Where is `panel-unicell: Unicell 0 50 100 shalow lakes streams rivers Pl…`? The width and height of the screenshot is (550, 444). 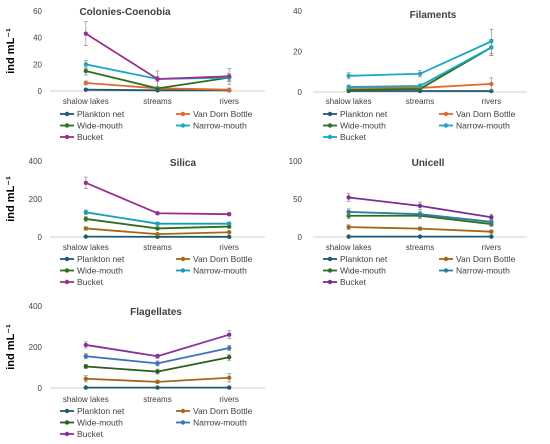 panel-unicell: Unicell 0 50 100 shalow lakes streams rivers Pl… is located at coordinates (408, 222).